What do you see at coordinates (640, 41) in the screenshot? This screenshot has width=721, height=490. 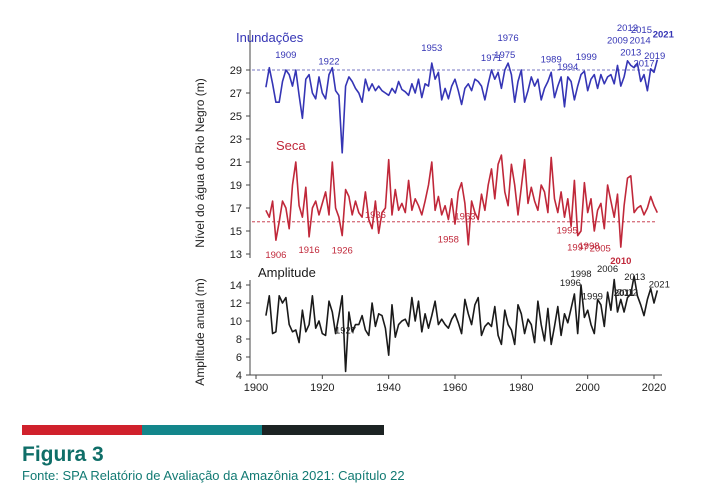 I see `flood-year-annotation: 2014` at bounding box center [640, 41].